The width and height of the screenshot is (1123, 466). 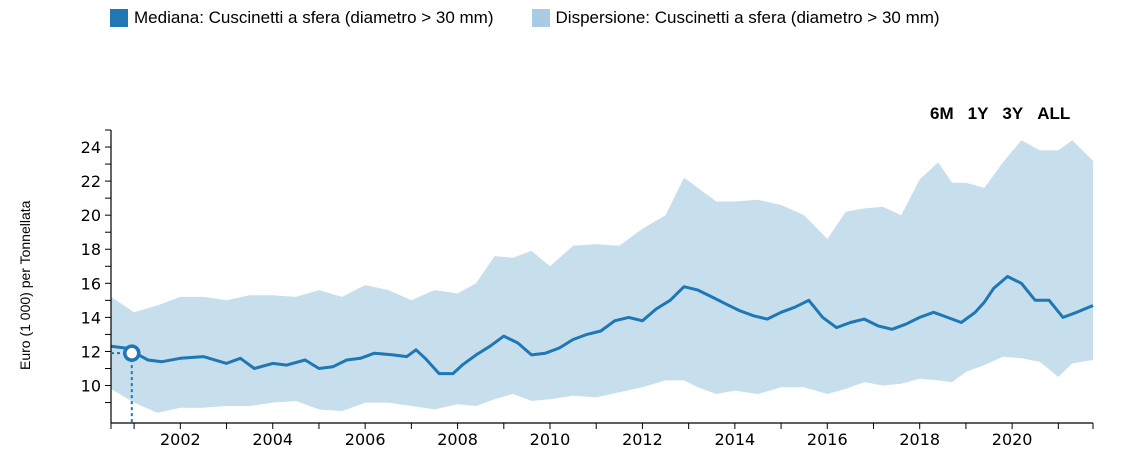 What do you see at coordinates (1054, 113) in the screenshot?
I see `range-button-all: ALL` at bounding box center [1054, 113].